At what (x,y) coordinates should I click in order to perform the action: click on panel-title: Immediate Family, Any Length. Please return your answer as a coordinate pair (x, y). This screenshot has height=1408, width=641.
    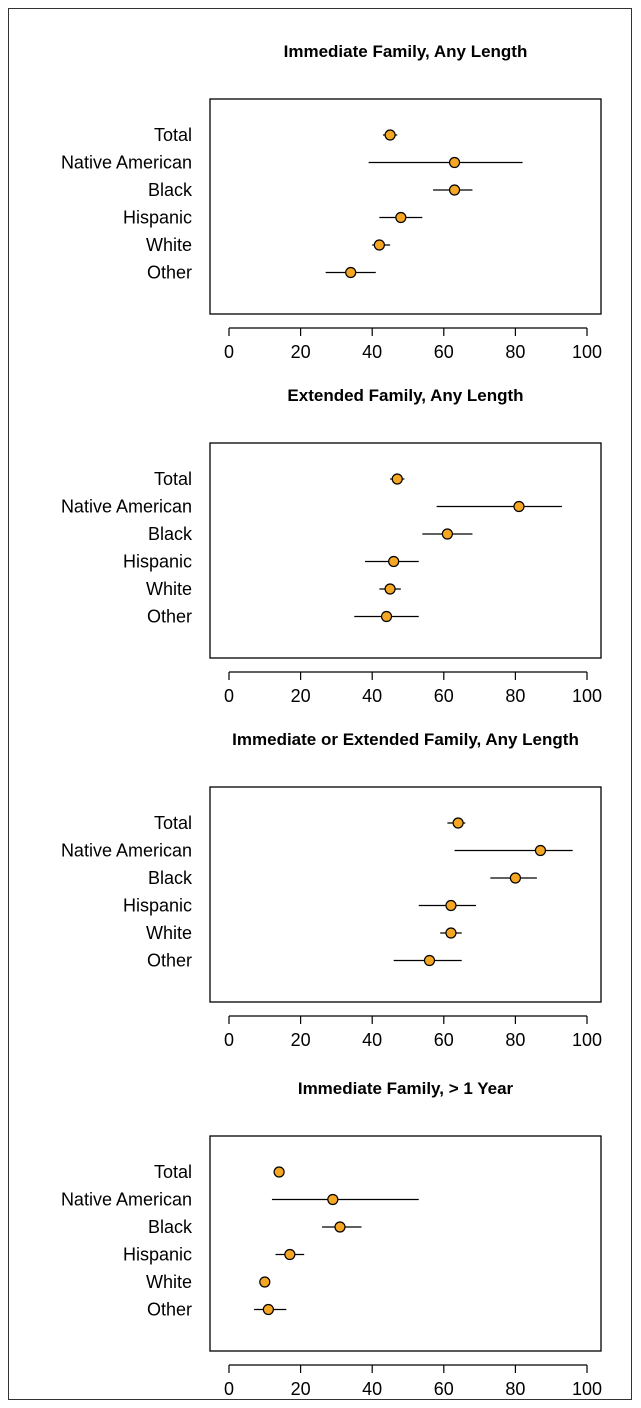
    Looking at the image, I should click on (406, 51).